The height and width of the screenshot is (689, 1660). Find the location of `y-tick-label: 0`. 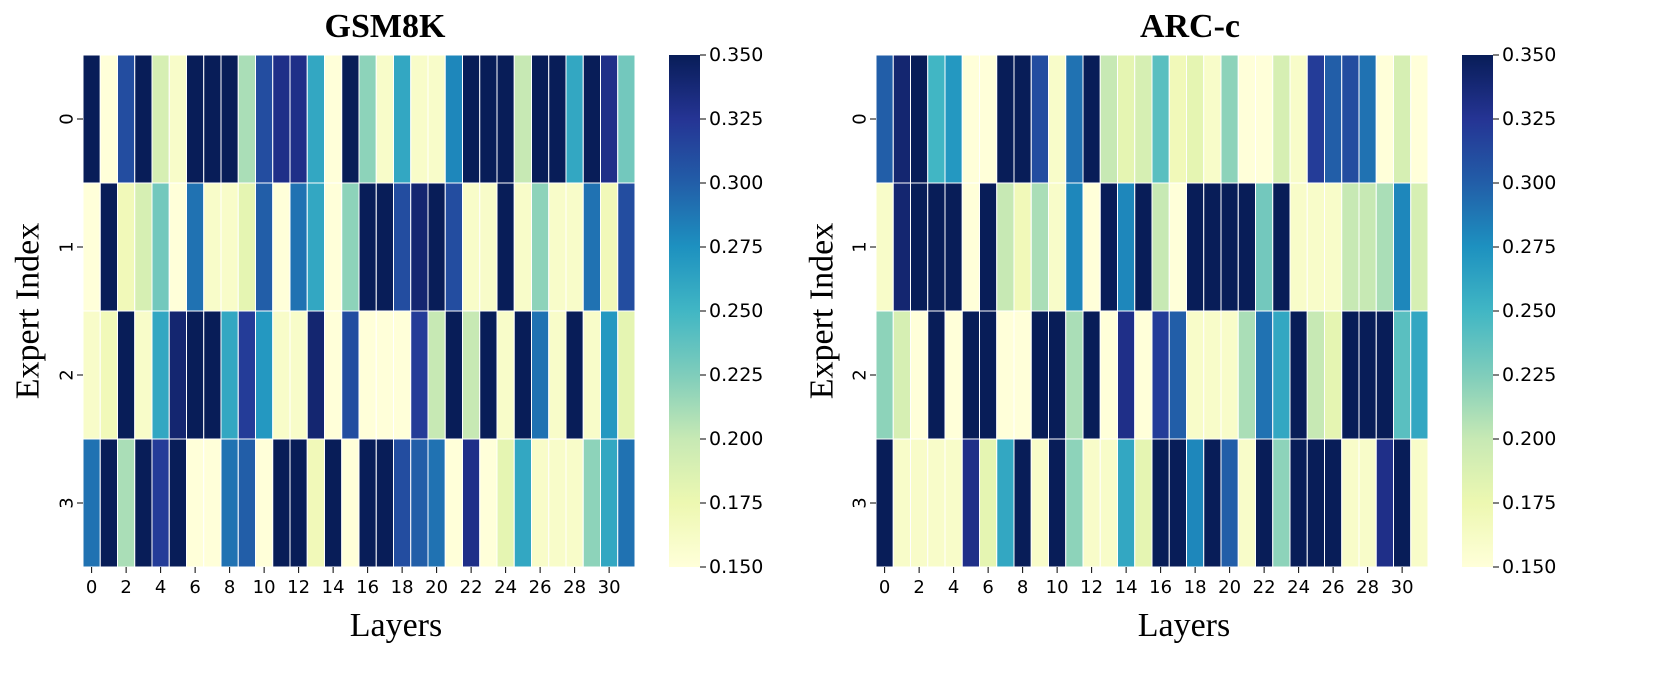

y-tick-label: 0 is located at coordinates (860, 118).